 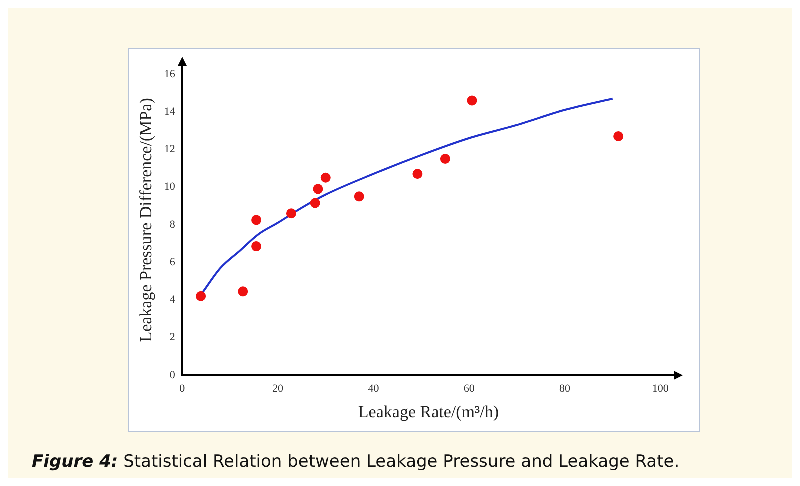 What do you see at coordinates (428, 412) in the screenshot?
I see `x-axis-title: Leakage Rate/(m³/h)` at bounding box center [428, 412].